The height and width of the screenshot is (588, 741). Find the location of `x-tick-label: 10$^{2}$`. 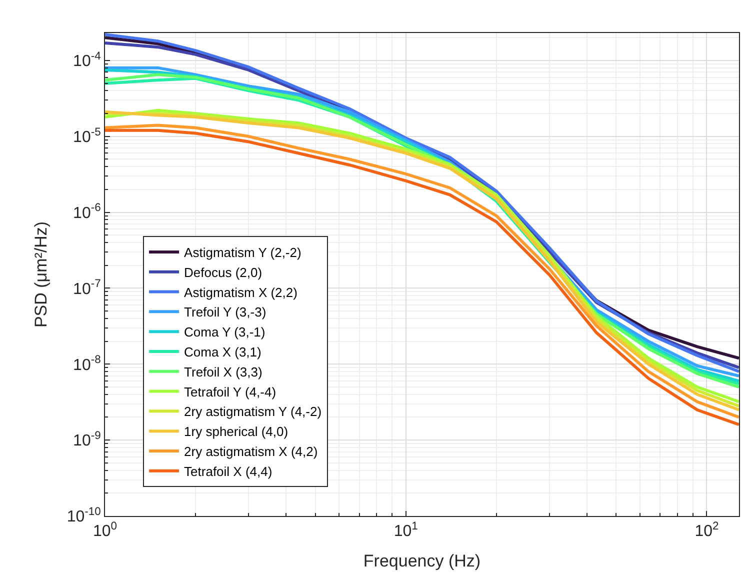

x-tick-label: 10$^{2}$ is located at coordinates (706, 530).